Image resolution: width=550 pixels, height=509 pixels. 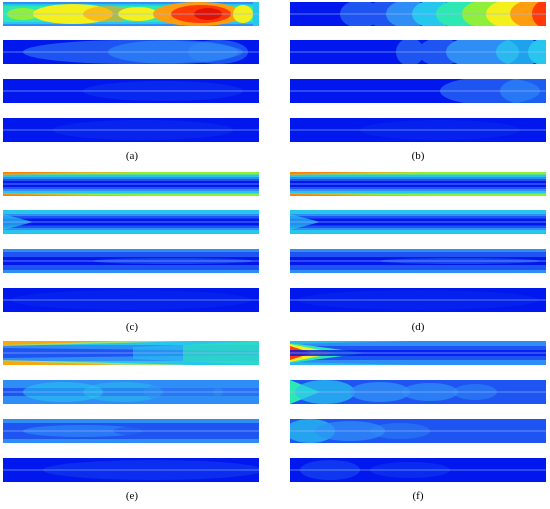 What do you see at coordinates (132, 327) in the screenshot?
I see `caption-c: (c)` at bounding box center [132, 327].